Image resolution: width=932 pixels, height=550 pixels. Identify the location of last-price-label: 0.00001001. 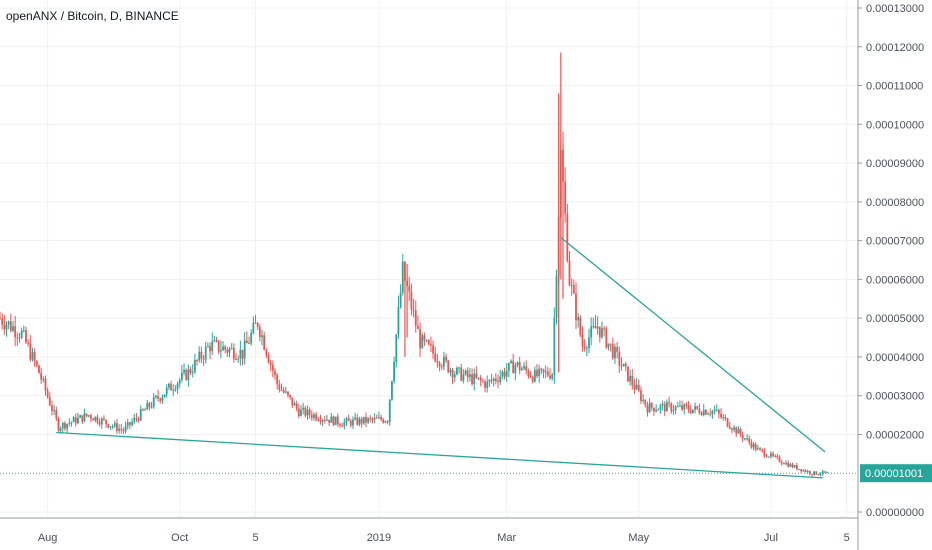
(894, 474).